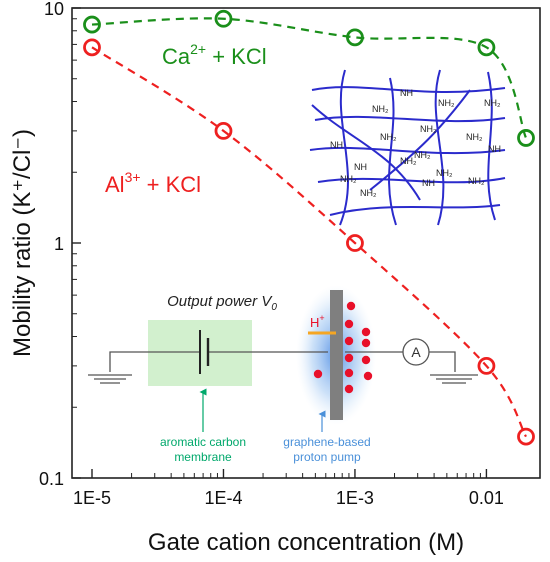  I want to click on amine-label-7: NH, so click(336, 145).